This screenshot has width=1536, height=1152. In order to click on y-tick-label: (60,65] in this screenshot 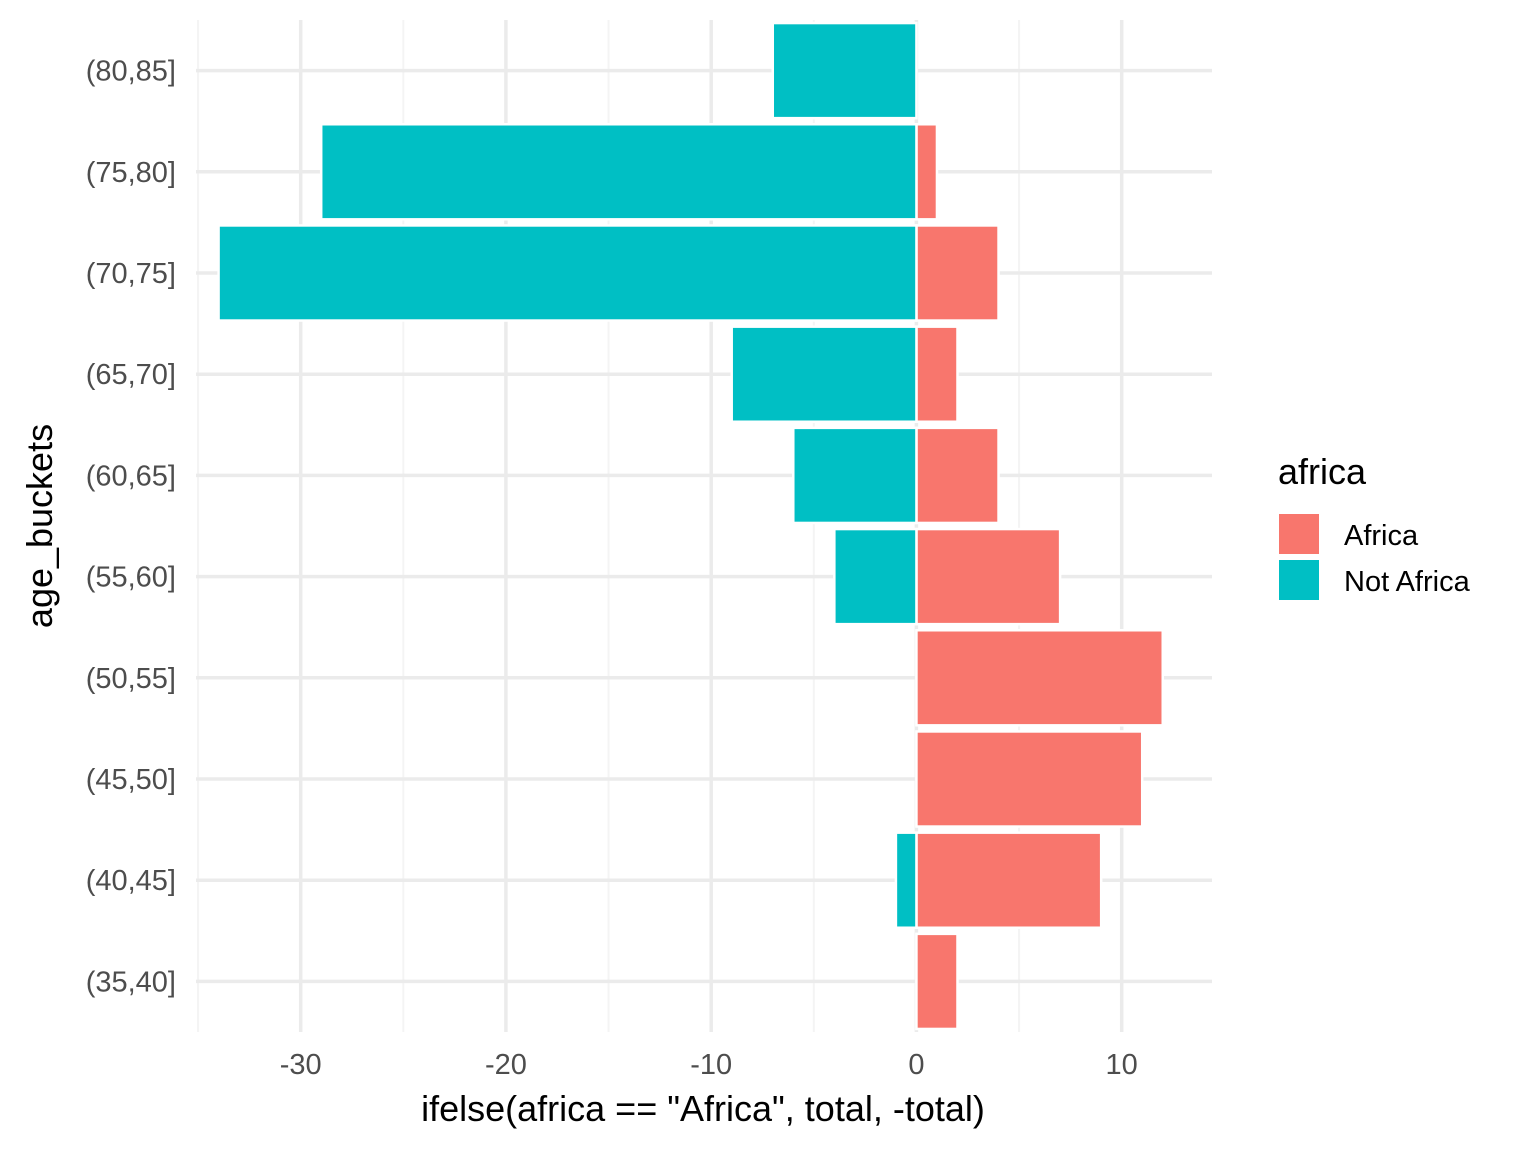, I will do `click(131, 476)`.